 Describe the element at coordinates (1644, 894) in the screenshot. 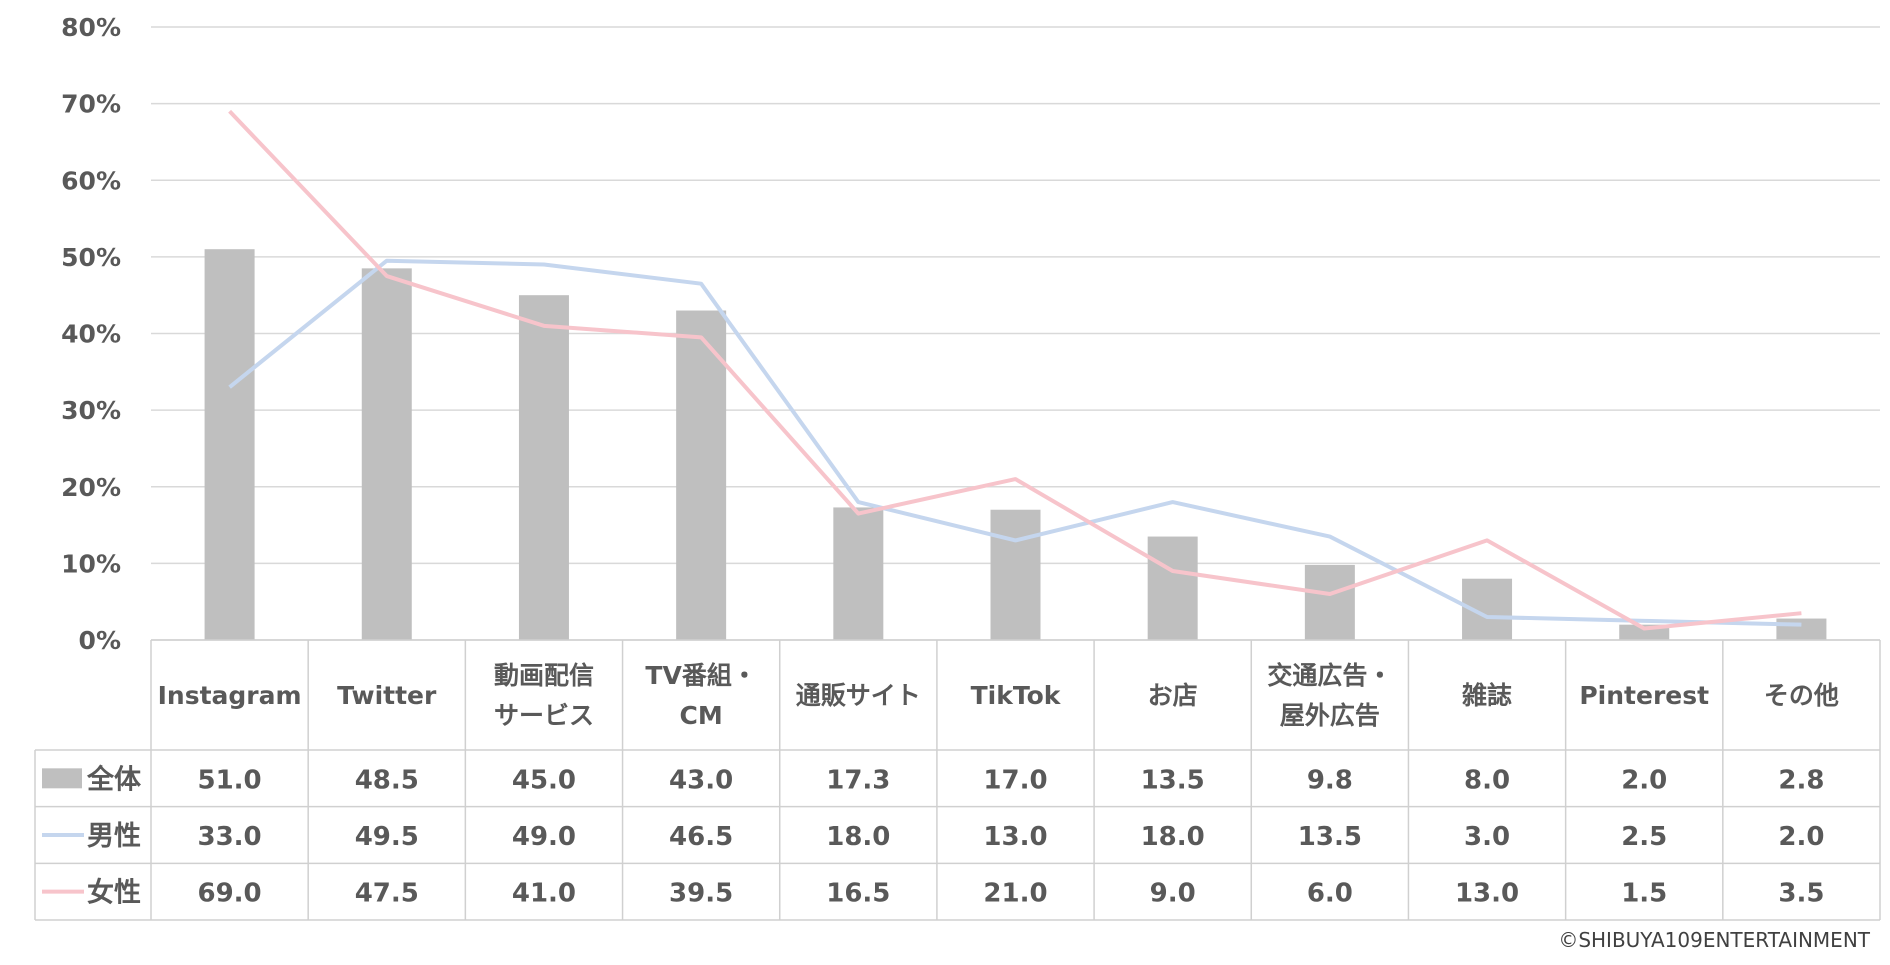

I see `data-label: 1.5` at that location.